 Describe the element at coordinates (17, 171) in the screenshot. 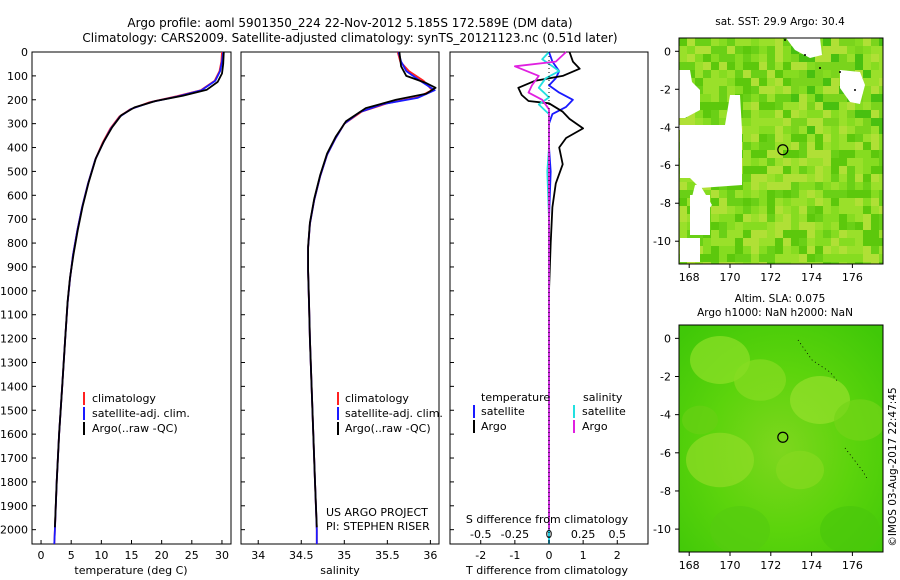

I see `depth-tick-label: 500` at that location.